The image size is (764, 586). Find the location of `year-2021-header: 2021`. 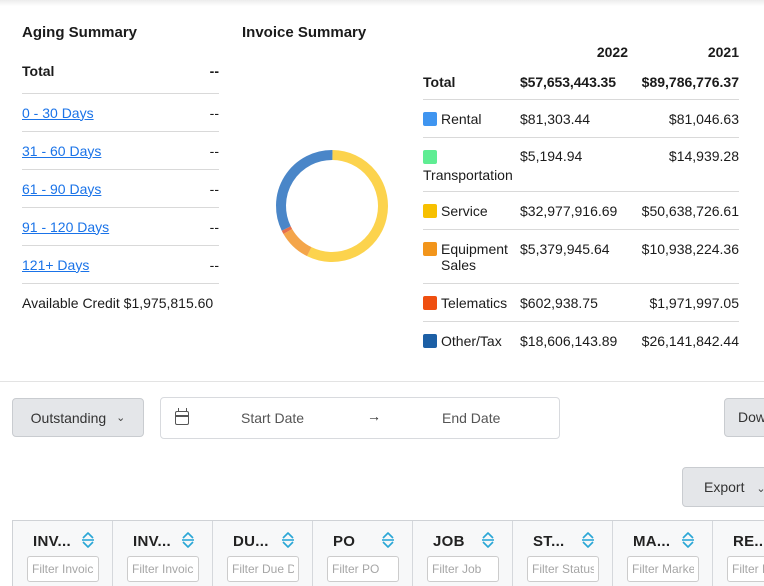

year-2021-header: 2021 is located at coordinates (723, 52).